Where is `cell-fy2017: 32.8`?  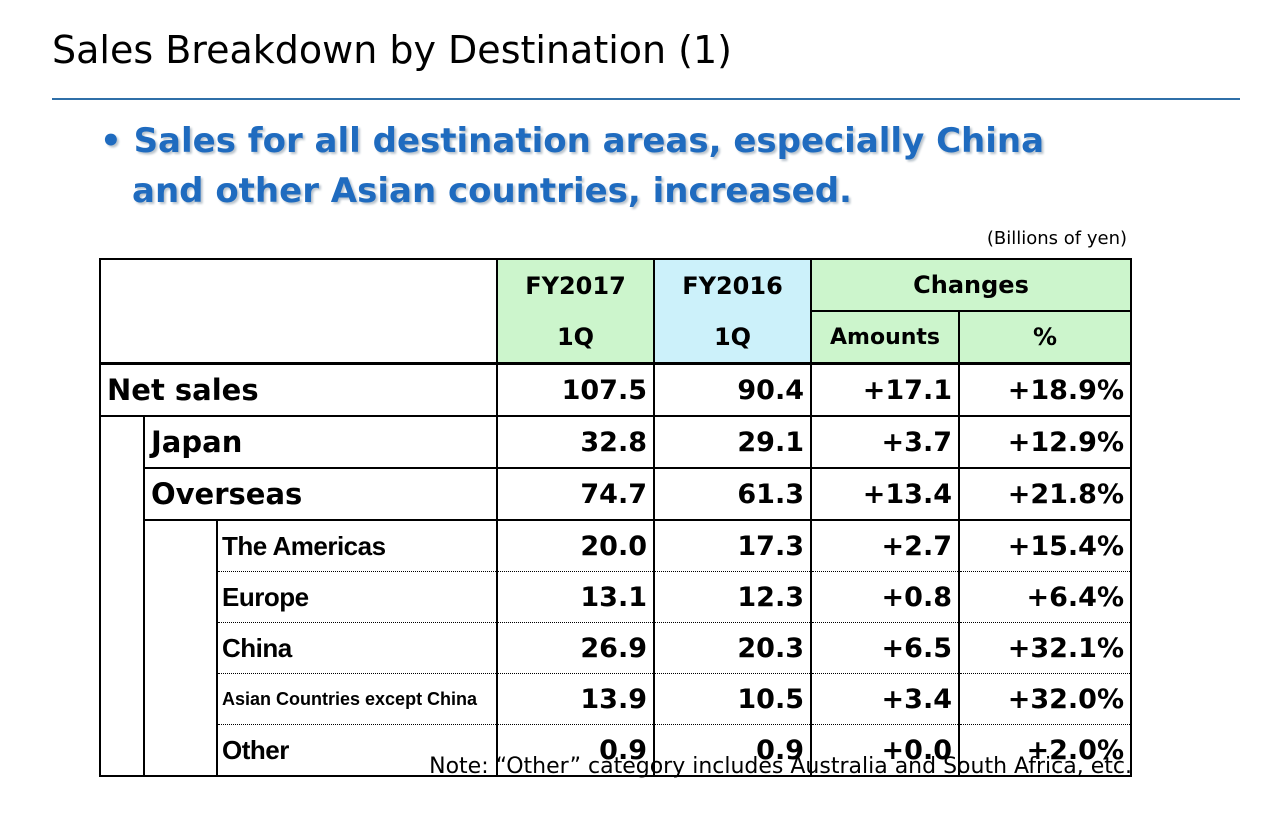 cell-fy2017: 32.8 is located at coordinates (575, 442).